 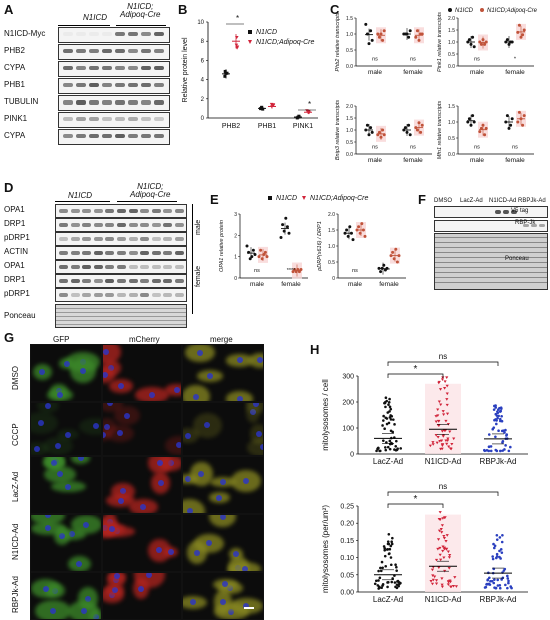 I want to click on y-tick-label: 0.0, so click(x=451, y=155).